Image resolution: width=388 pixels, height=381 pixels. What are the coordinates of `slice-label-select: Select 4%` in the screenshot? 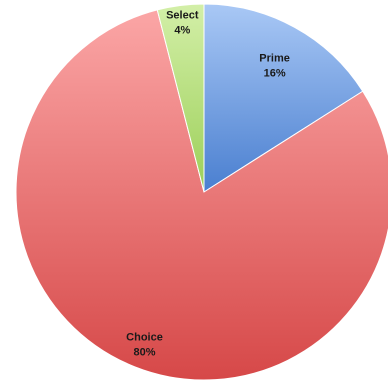 It's located at (182, 22).